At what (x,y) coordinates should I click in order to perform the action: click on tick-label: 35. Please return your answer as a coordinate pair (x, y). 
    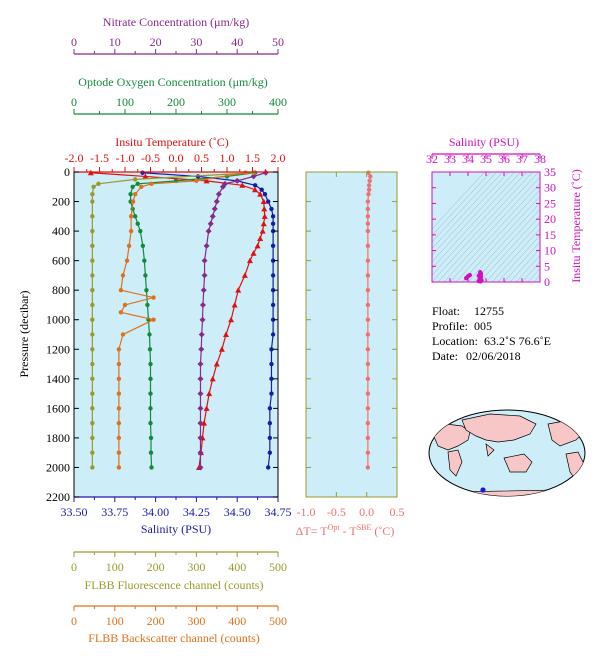
    Looking at the image, I should click on (550, 172).